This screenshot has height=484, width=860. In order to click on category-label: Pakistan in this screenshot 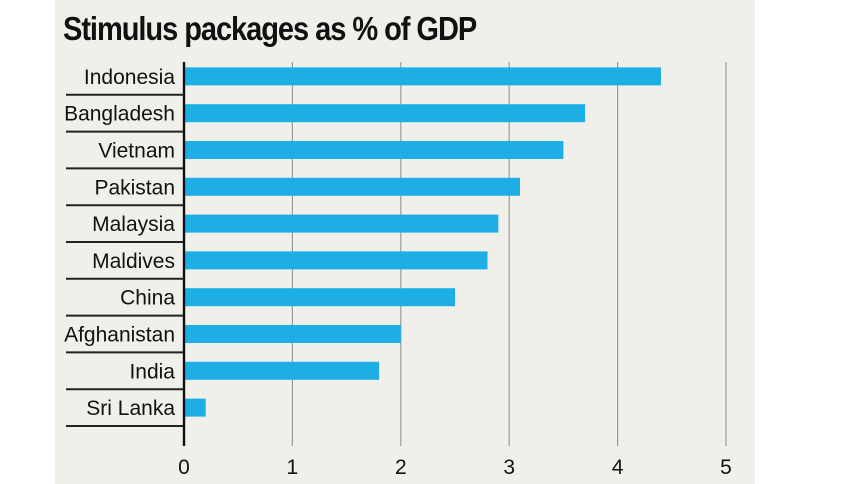, I will do `click(134, 187)`.